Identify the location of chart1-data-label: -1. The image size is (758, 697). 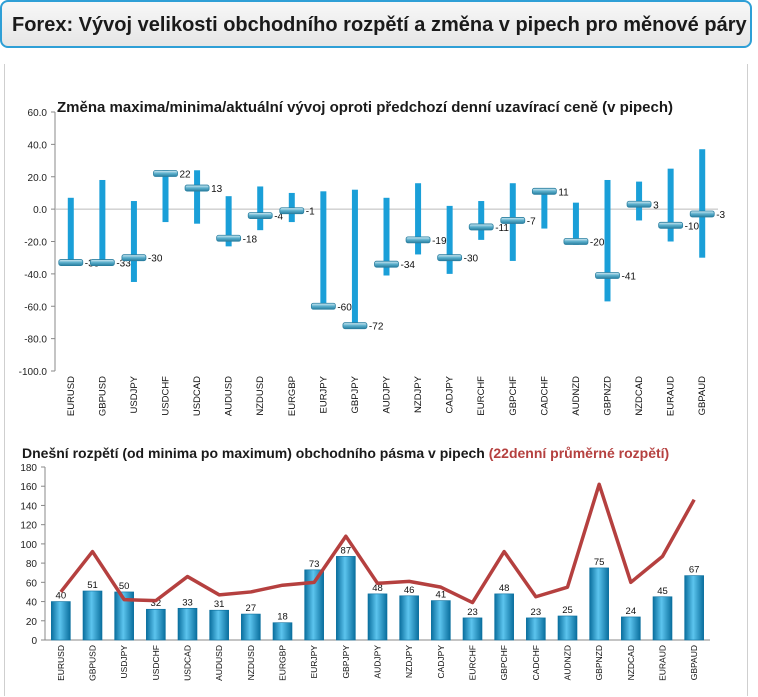
(310, 212).